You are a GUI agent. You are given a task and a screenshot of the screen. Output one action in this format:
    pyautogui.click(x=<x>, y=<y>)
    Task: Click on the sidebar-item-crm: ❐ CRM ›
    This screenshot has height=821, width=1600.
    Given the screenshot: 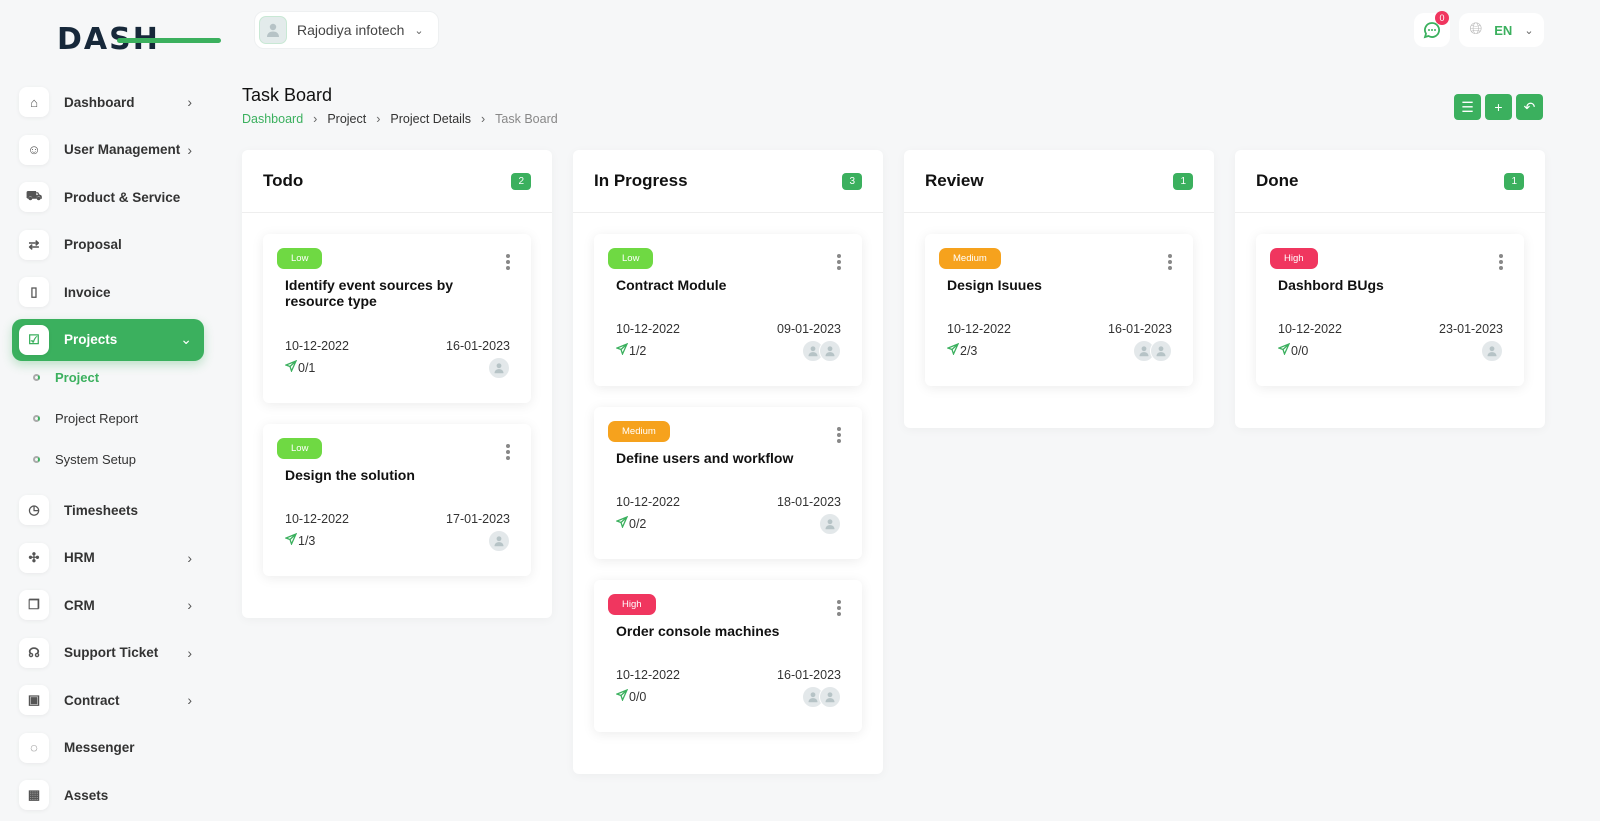 What is the action you would take?
    pyautogui.click(x=108, y=605)
    